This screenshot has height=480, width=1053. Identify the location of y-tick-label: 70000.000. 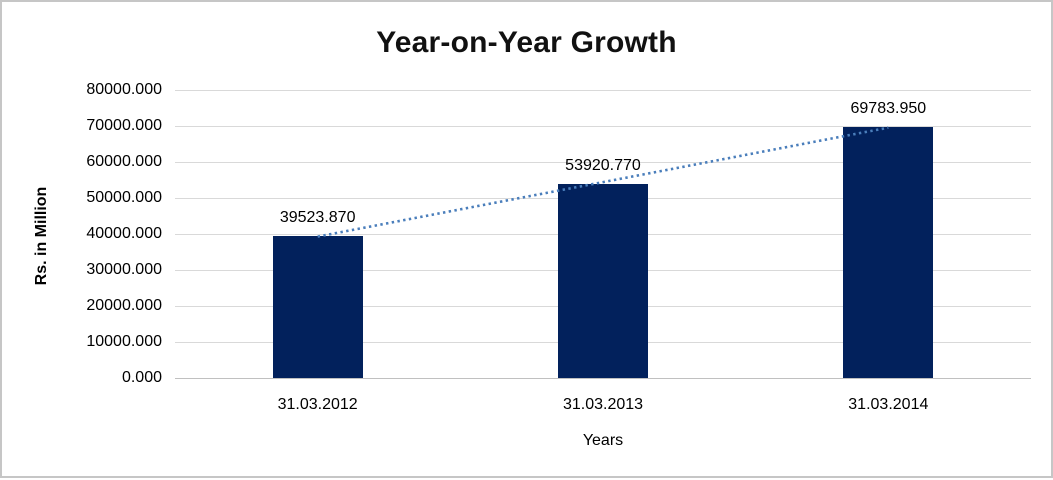
(124, 125).